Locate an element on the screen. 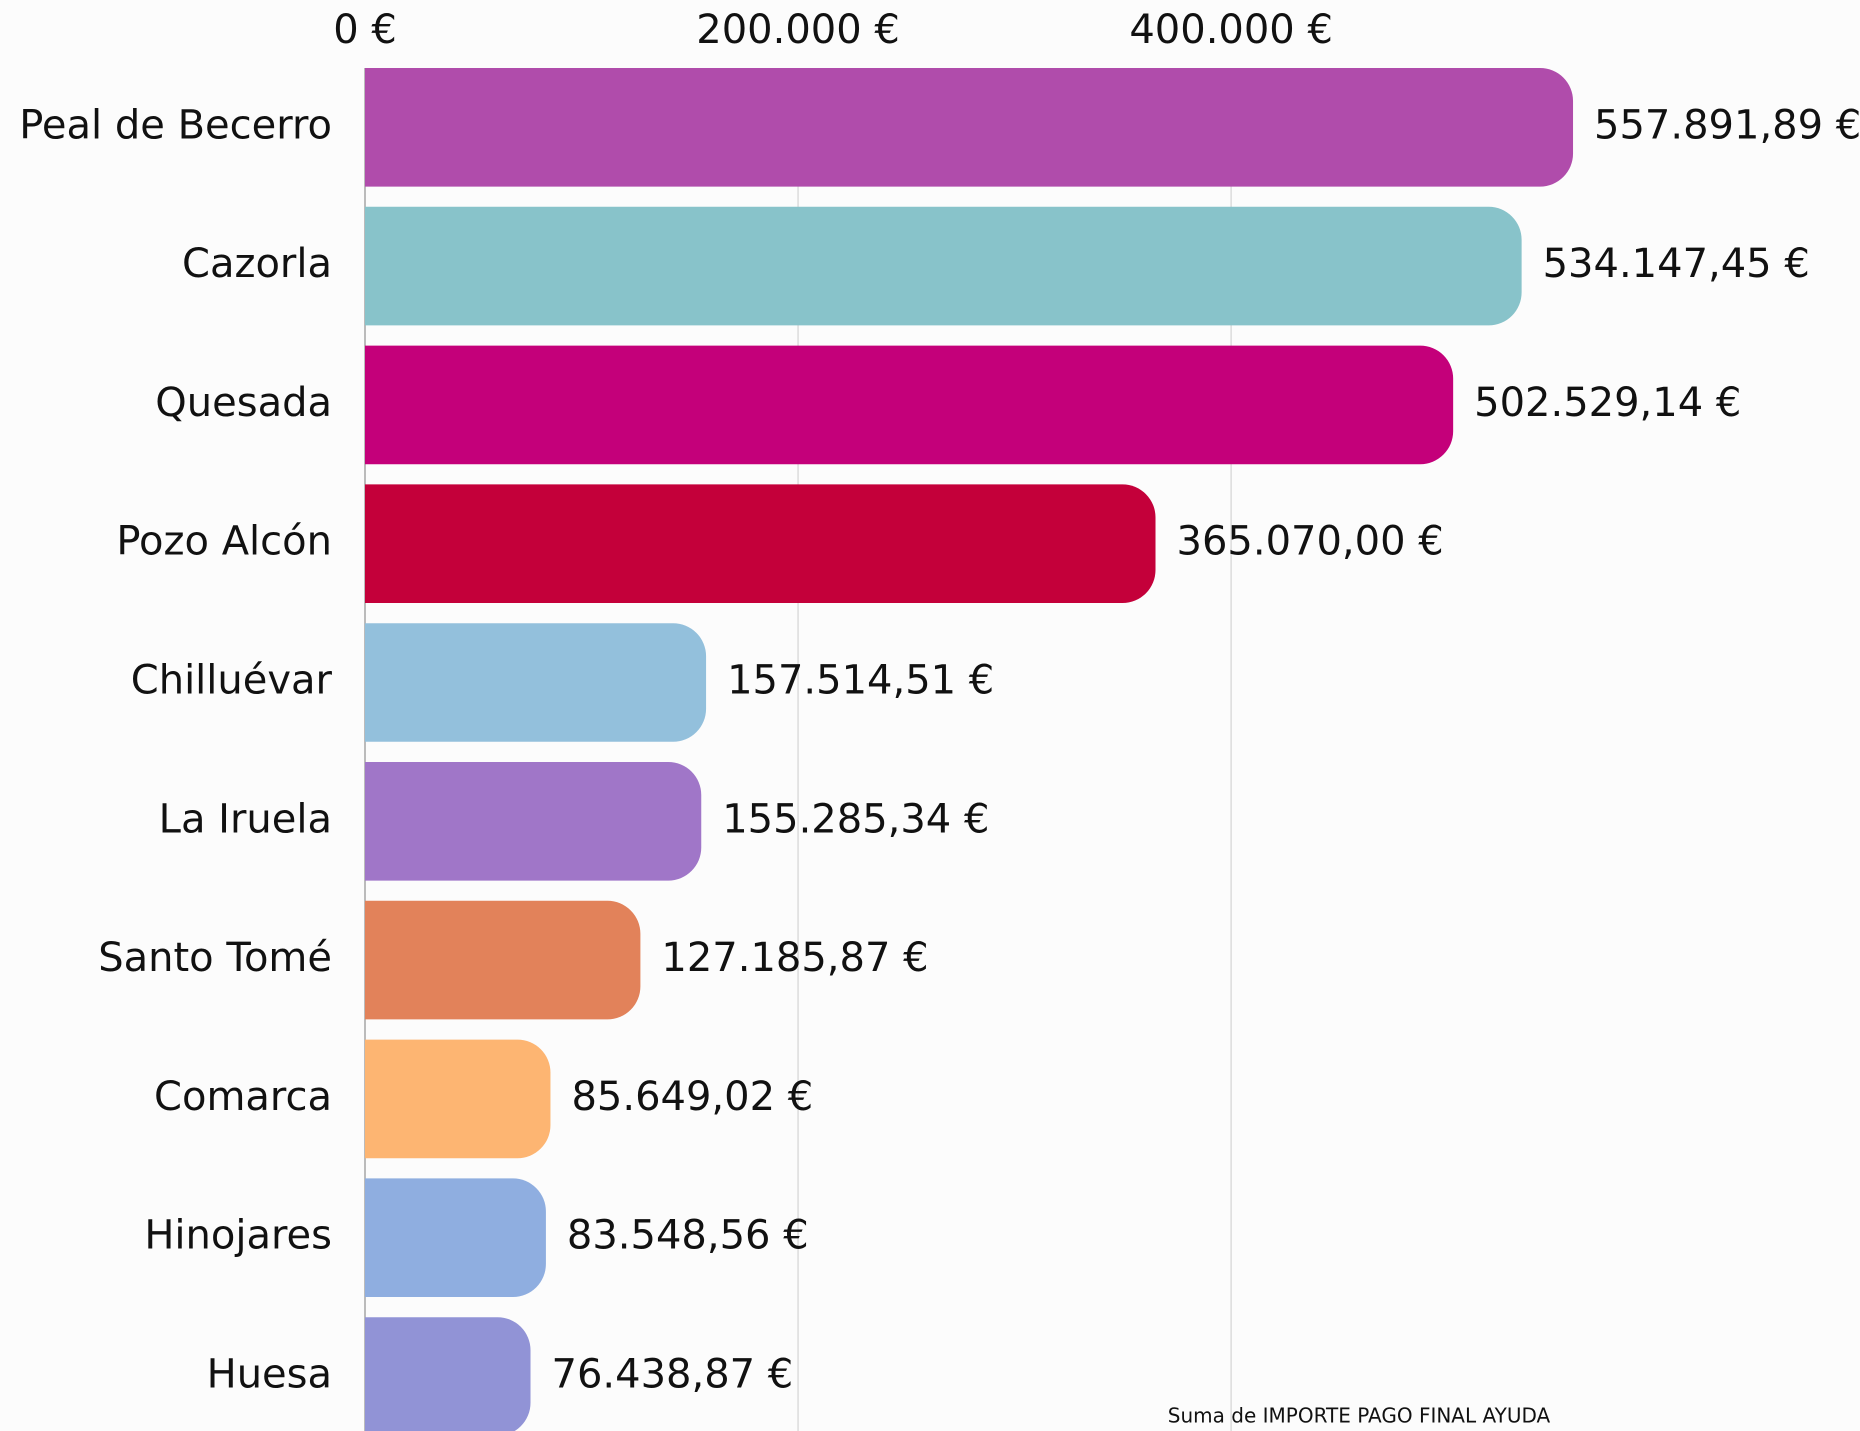 This screenshot has height=1431, width=1860. y-tick-label: La Iruela is located at coordinates (245, 819).